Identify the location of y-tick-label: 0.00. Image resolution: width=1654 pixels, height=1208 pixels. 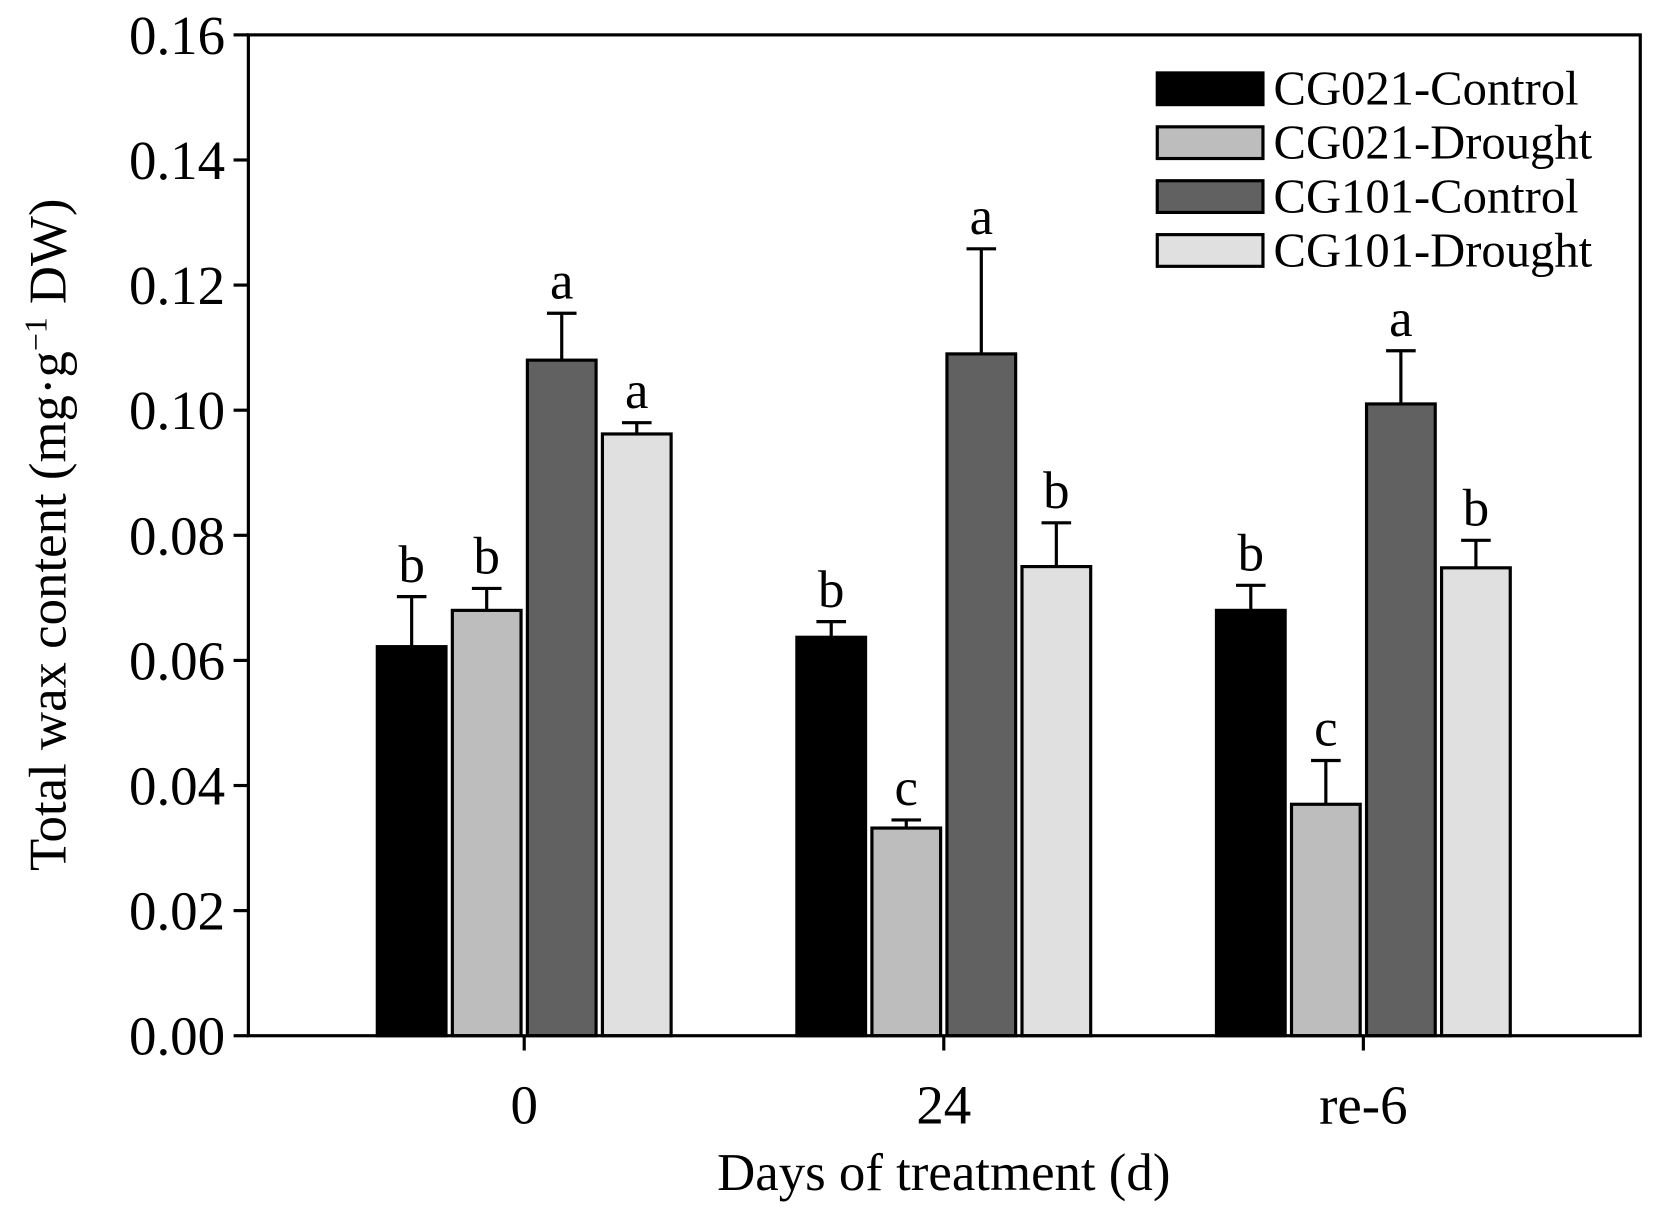
(177, 1036).